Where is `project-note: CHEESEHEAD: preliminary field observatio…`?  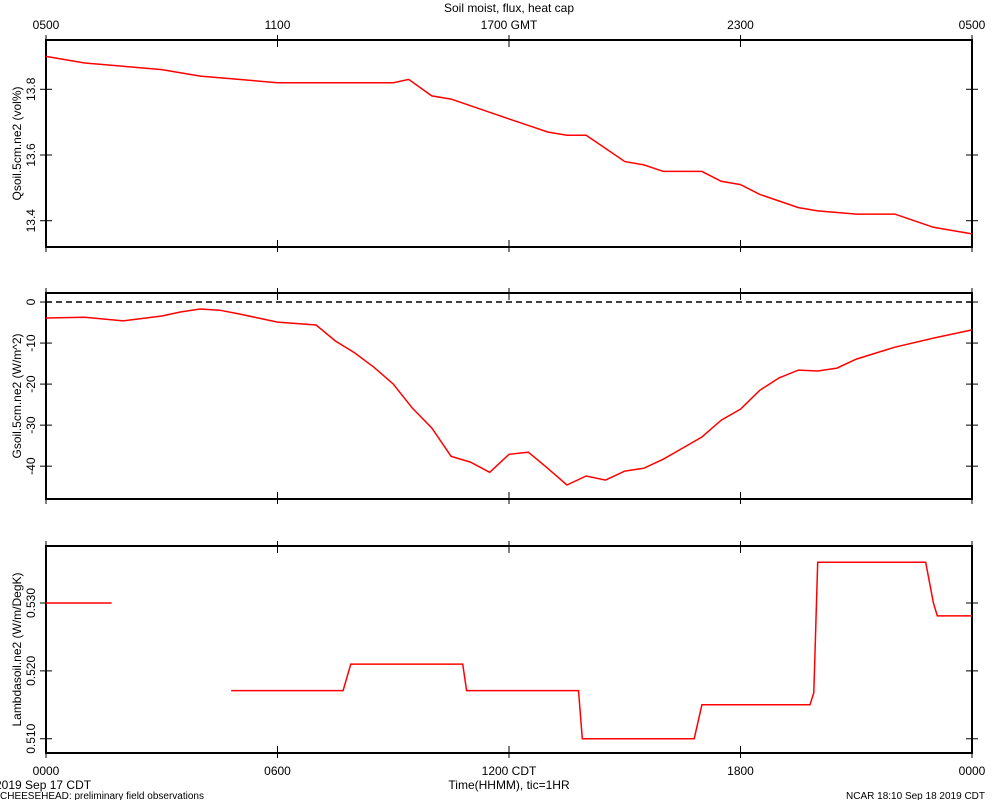 project-note: CHEESEHEAD: preliminary field observatio… is located at coordinates (102, 795).